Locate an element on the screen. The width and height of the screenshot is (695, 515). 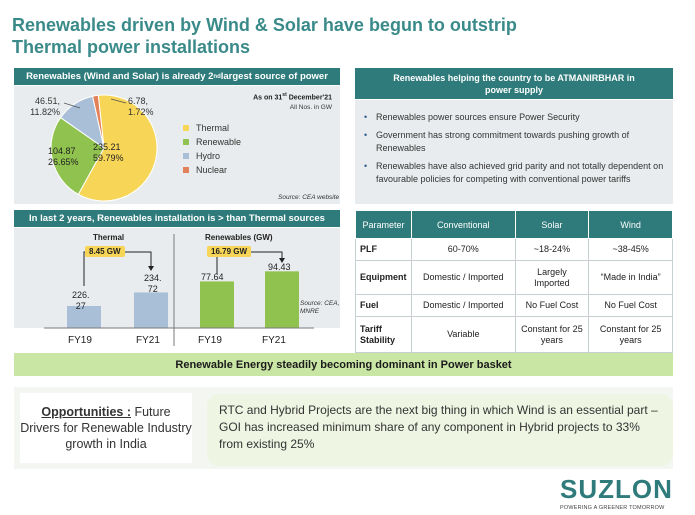
bar-label-renew-fy19: 77.64 is located at coordinates (212, 277).